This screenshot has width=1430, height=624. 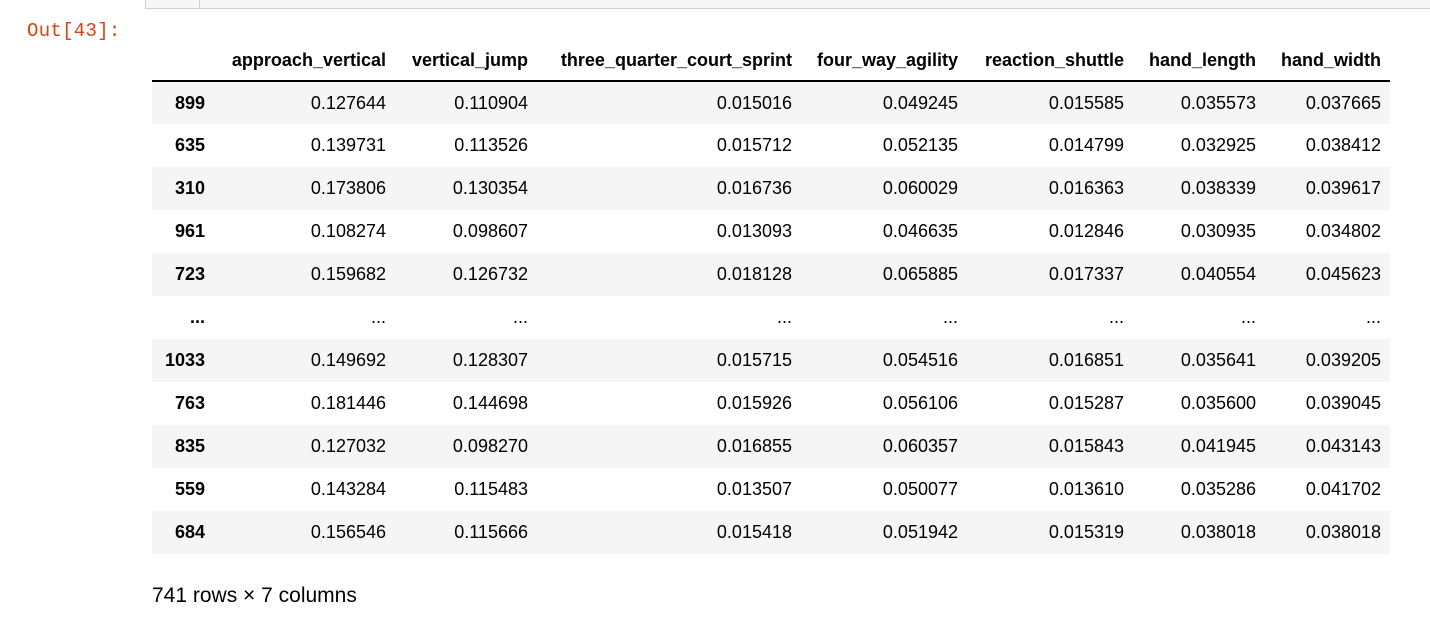 I want to click on table-cell: 0.060357, so click(x=920, y=446).